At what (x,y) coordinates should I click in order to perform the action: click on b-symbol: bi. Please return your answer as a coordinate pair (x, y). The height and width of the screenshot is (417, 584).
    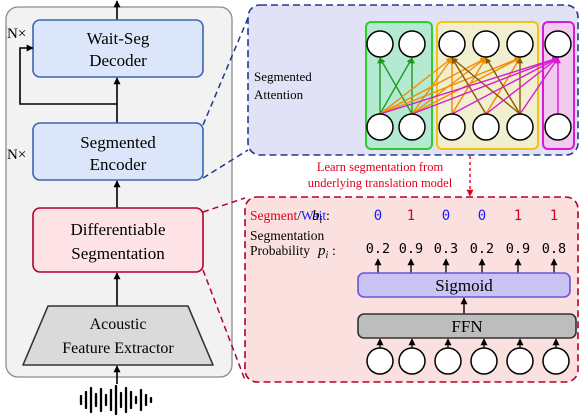
    Looking at the image, I should click on (317, 217).